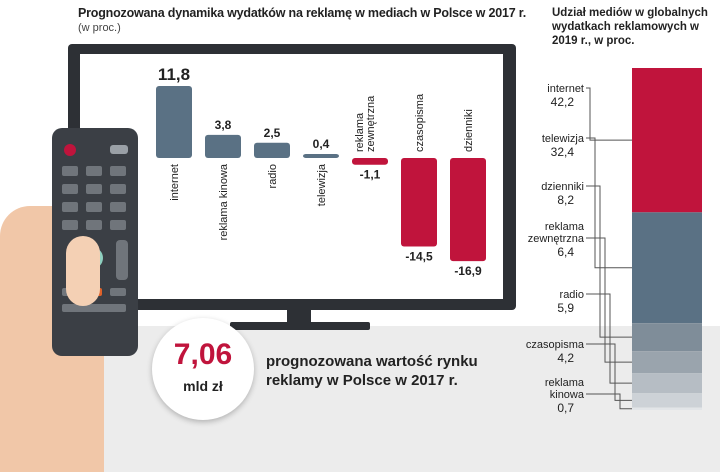  What do you see at coordinates (565, 200) in the screenshot?
I see `stack-value-label-2: 8,2` at bounding box center [565, 200].